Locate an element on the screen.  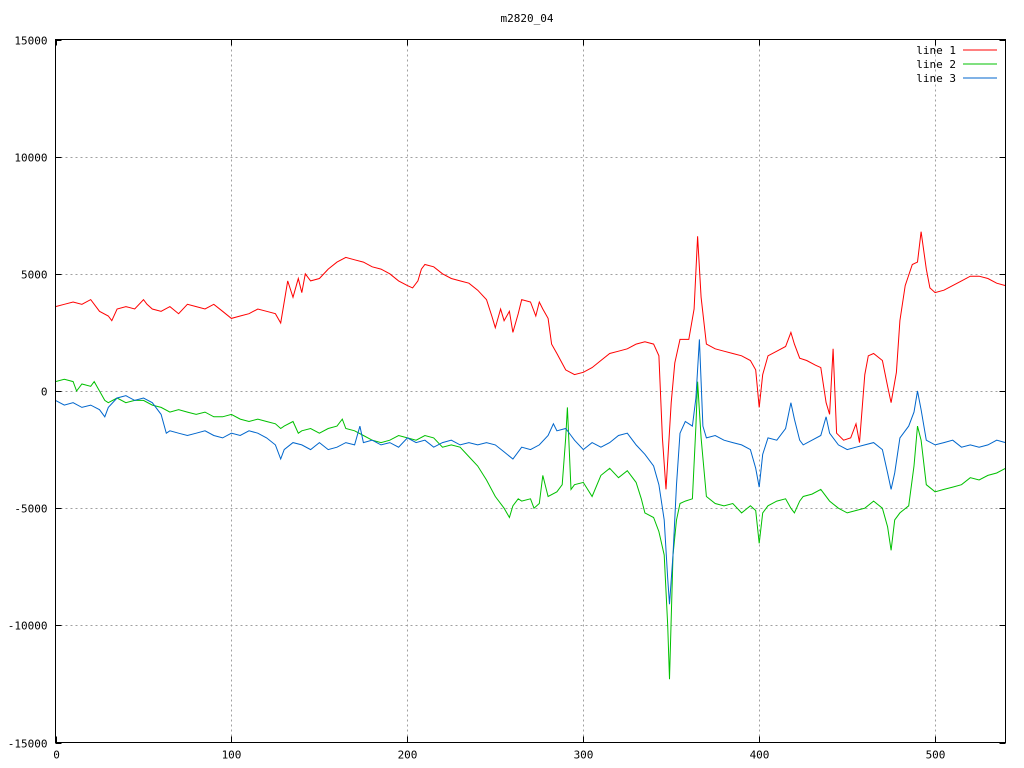
y-tick-label: -5000 is located at coordinates (30, 509).